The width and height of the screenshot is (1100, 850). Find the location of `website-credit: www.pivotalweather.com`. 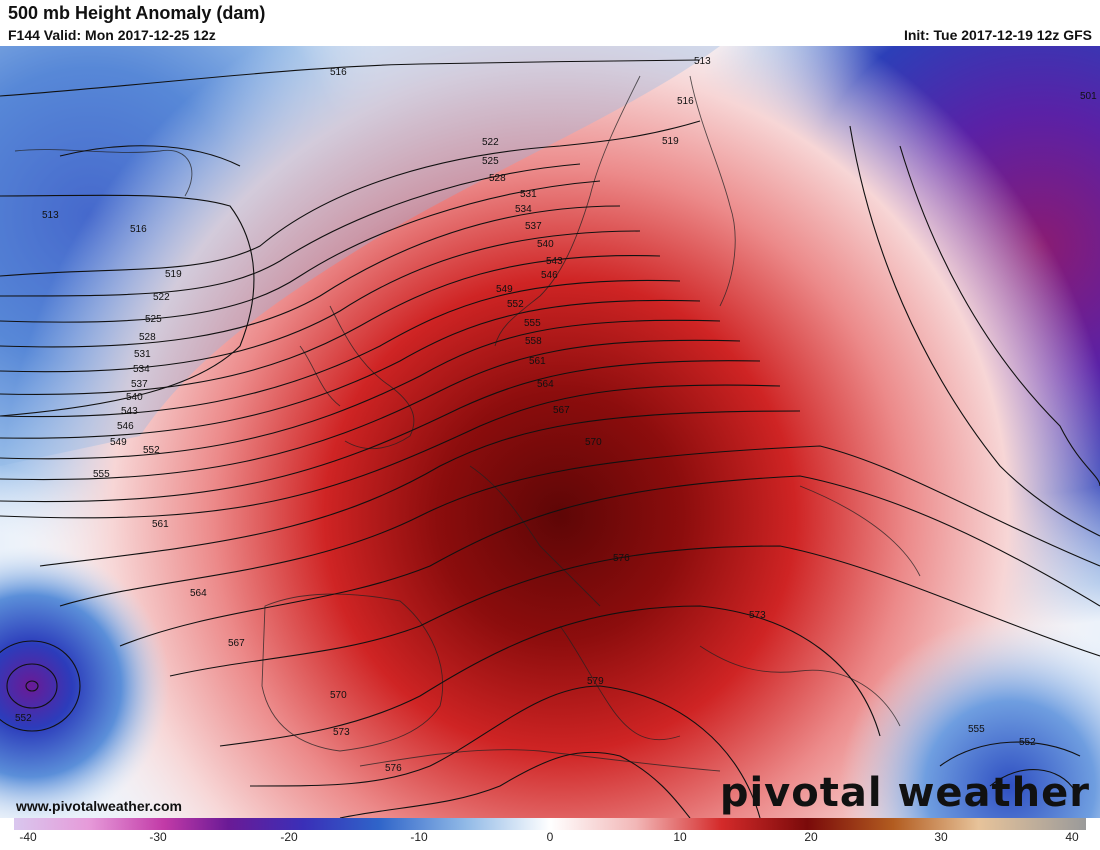

website-credit: www.pivotalweather.com is located at coordinates (99, 806).